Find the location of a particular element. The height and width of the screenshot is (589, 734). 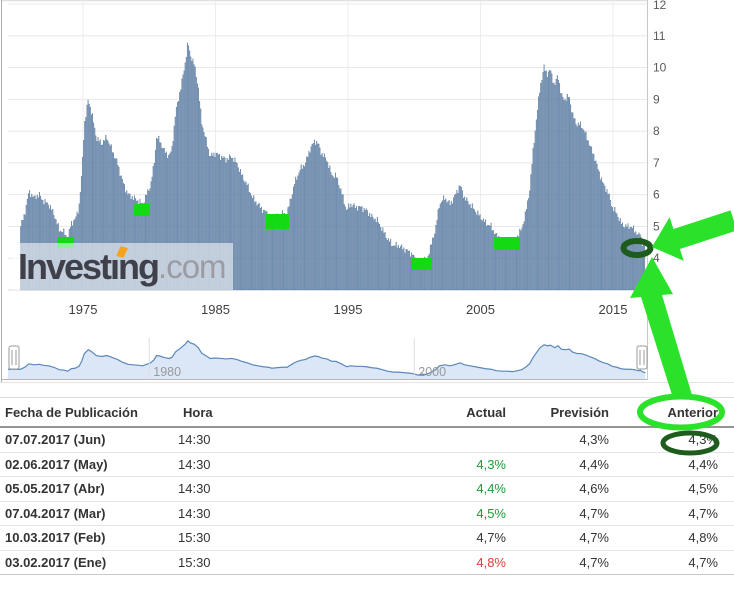

y-axis-label: 11 is located at coordinates (659, 36).